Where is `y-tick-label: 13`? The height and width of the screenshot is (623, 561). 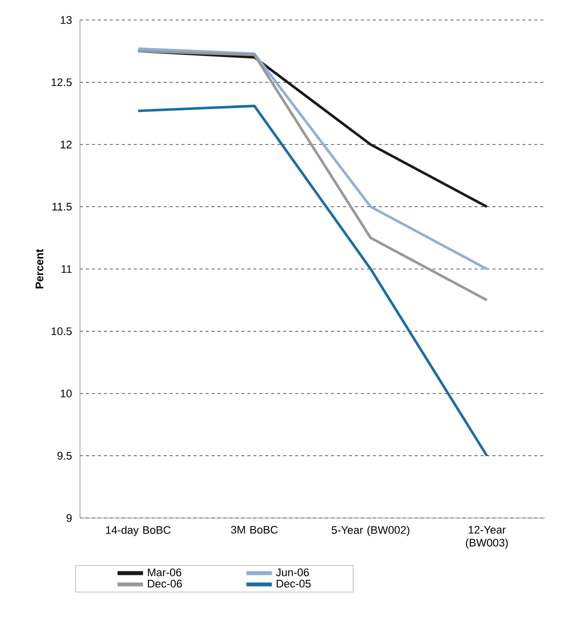 y-tick-label: 13 is located at coordinates (66, 20).